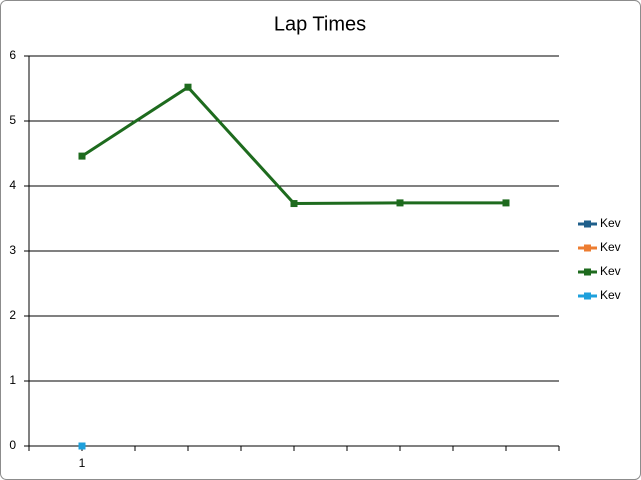 The image size is (641, 480). I want to click on y-tick-label: 4, so click(12, 185).